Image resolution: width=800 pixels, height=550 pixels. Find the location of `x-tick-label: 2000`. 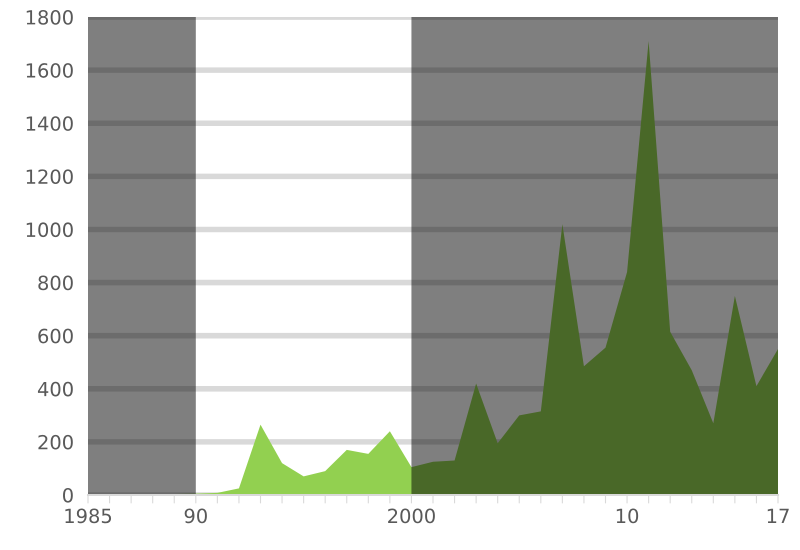

x-tick-label: 2000 is located at coordinates (411, 516).